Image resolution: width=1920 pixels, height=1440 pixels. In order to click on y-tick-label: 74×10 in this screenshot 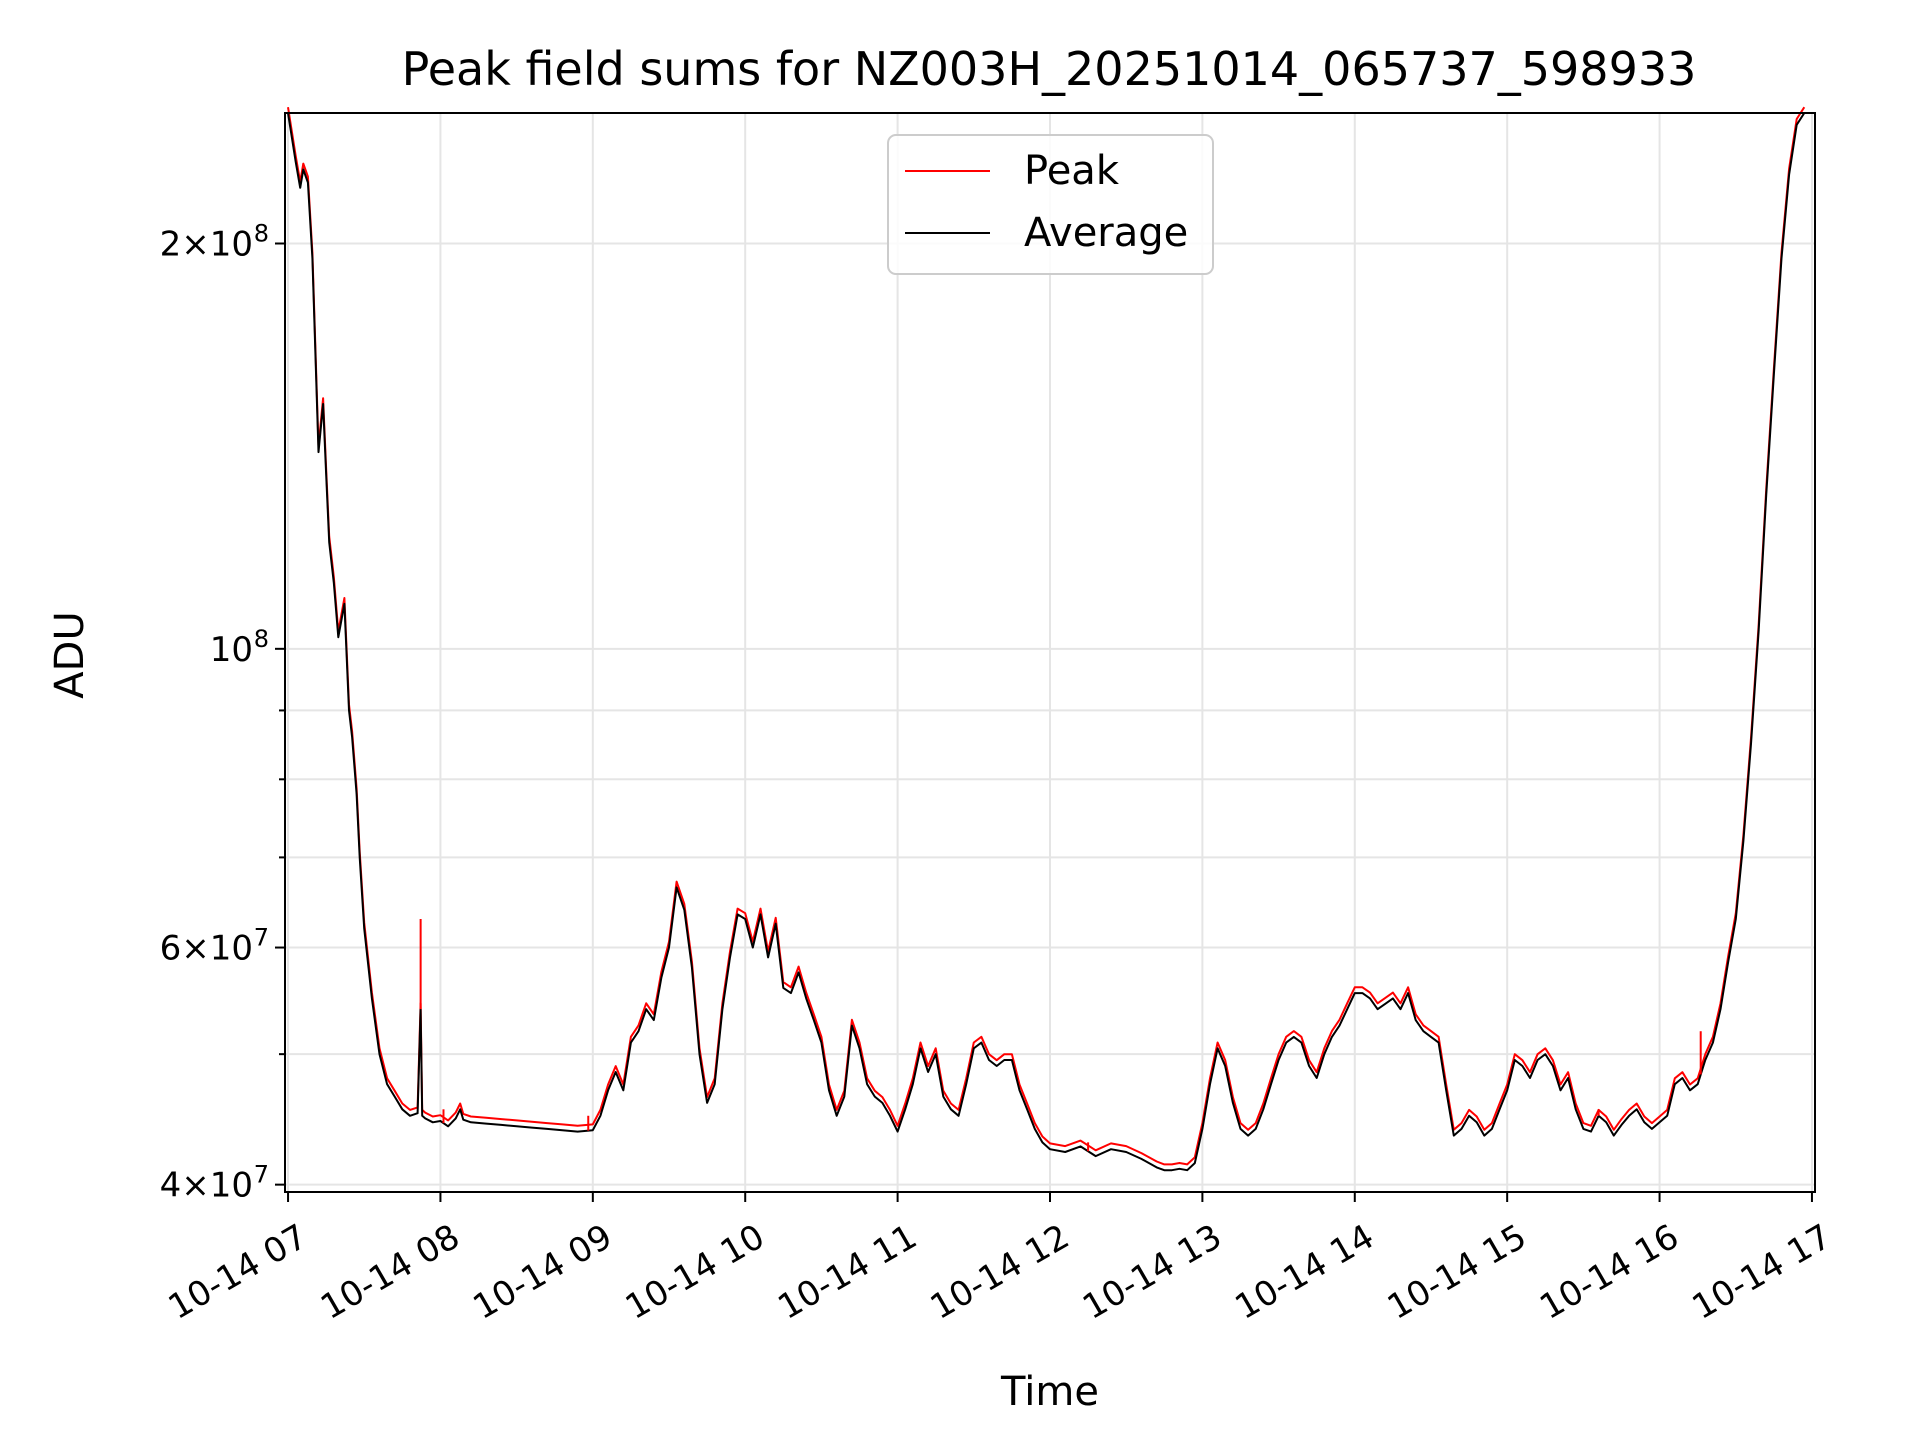, I will do `click(214, 1183)`.